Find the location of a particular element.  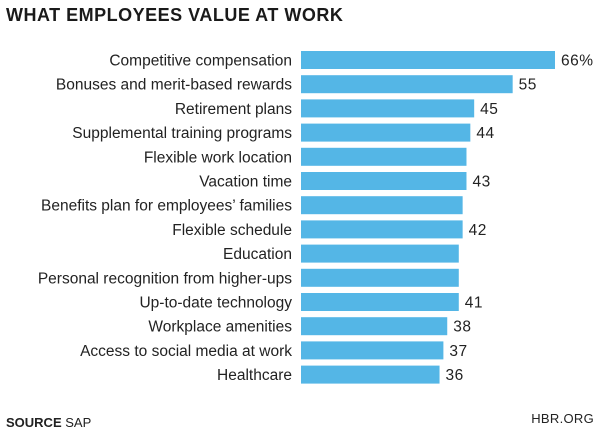

value-label: 38 is located at coordinates (462, 327).